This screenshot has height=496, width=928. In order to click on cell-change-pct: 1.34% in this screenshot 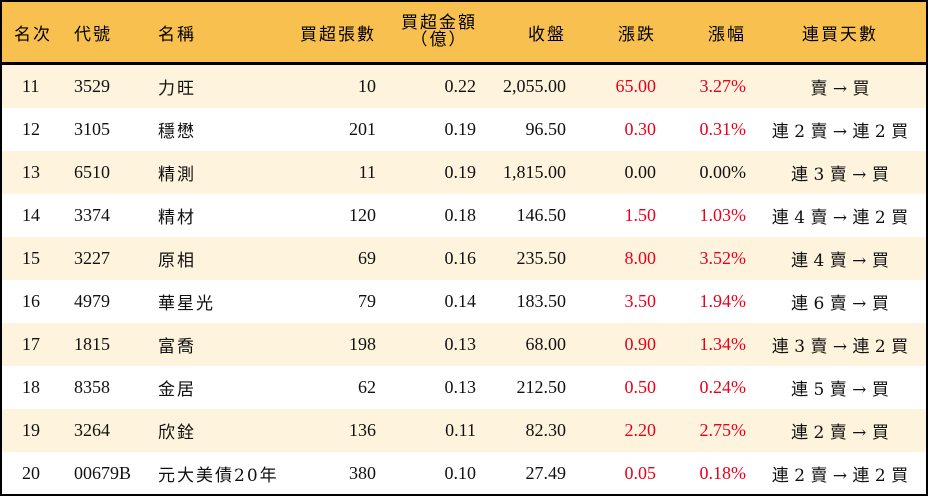, I will do `click(723, 344)`.